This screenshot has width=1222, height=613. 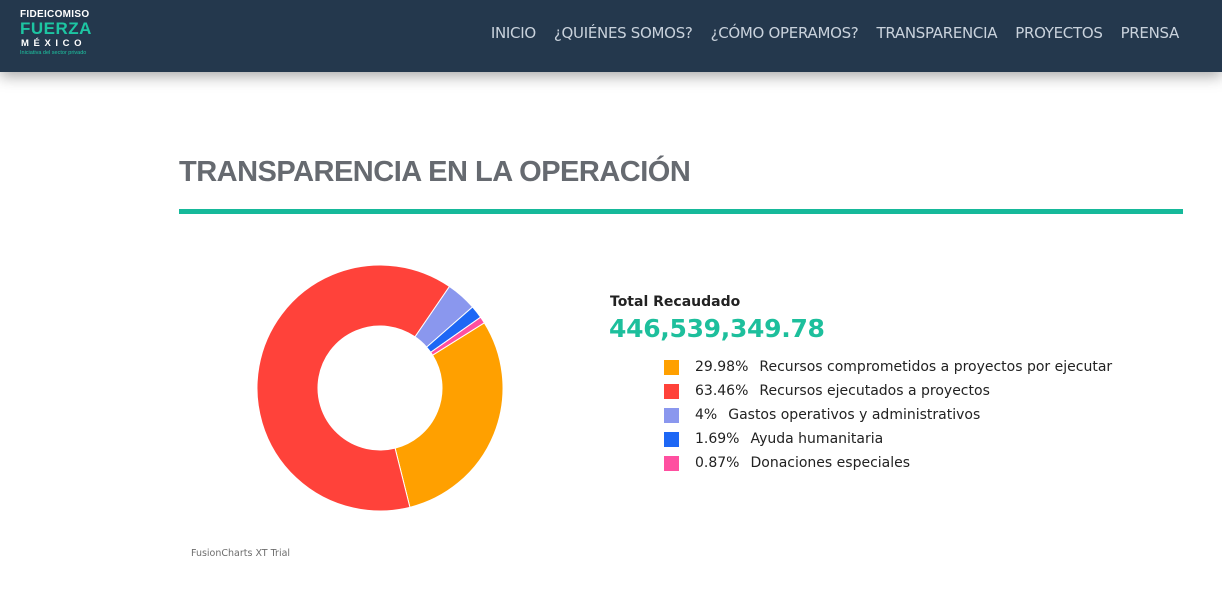 What do you see at coordinates (435, 172) in the screenshot?
I see `page-title: TRANSPARENCIA EN LA OPERACIÓN` at bounding box center [435, 172].